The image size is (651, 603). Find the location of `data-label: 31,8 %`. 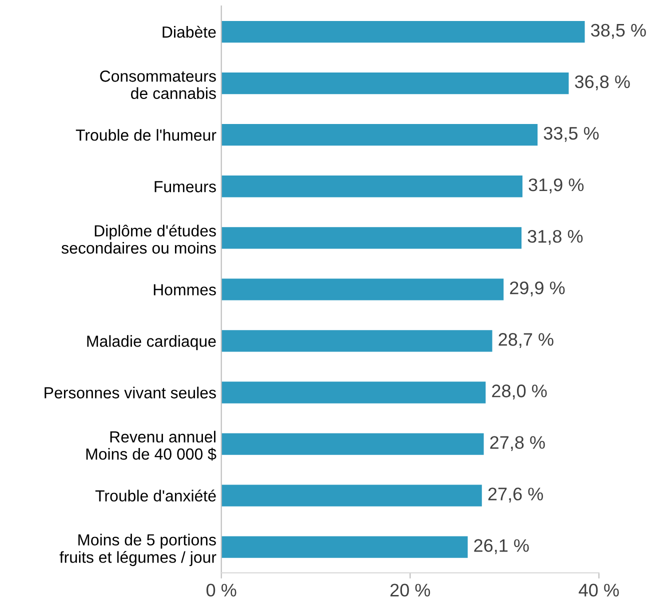

data-label: 31,8 % is located at coordinates (555, 237).